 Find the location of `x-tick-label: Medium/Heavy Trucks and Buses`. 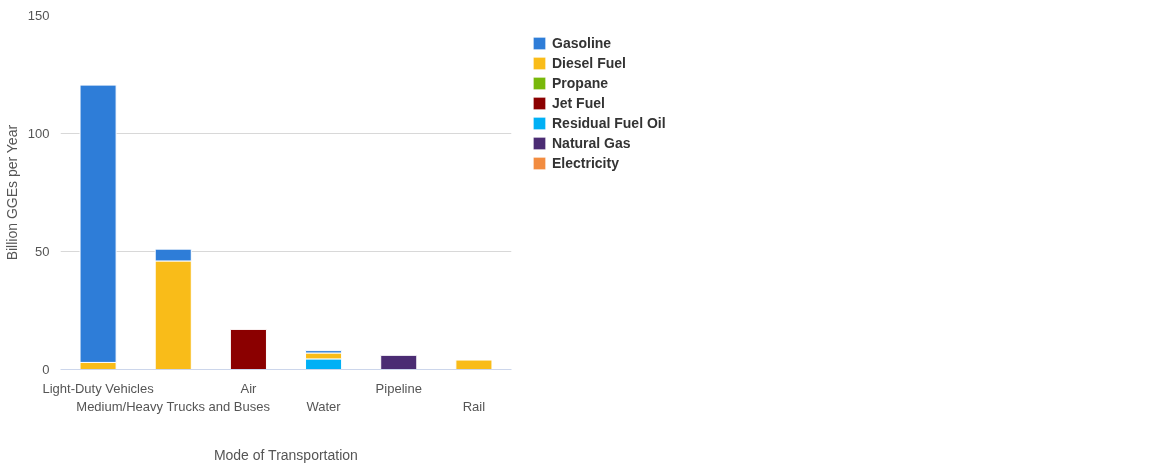

x-tick-label: Medium/Heavy Trucks and Buses is located at coordinates (173, 406).